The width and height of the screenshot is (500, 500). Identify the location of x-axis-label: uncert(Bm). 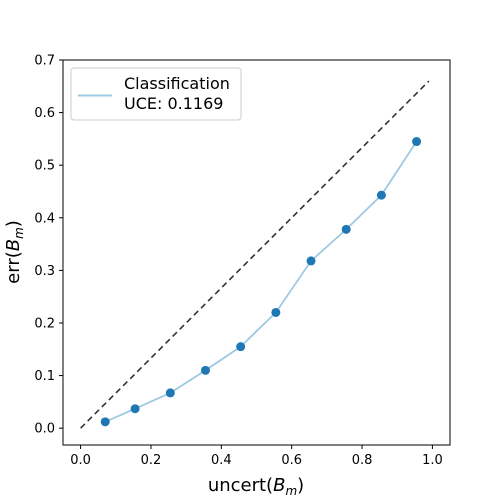
(256, 486).